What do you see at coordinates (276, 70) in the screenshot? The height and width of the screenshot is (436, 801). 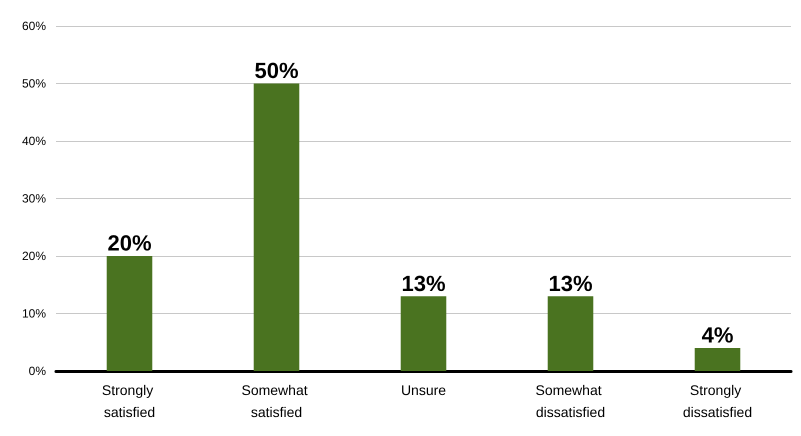 I see `data-label: 50%` at bounding box center [276, 70].